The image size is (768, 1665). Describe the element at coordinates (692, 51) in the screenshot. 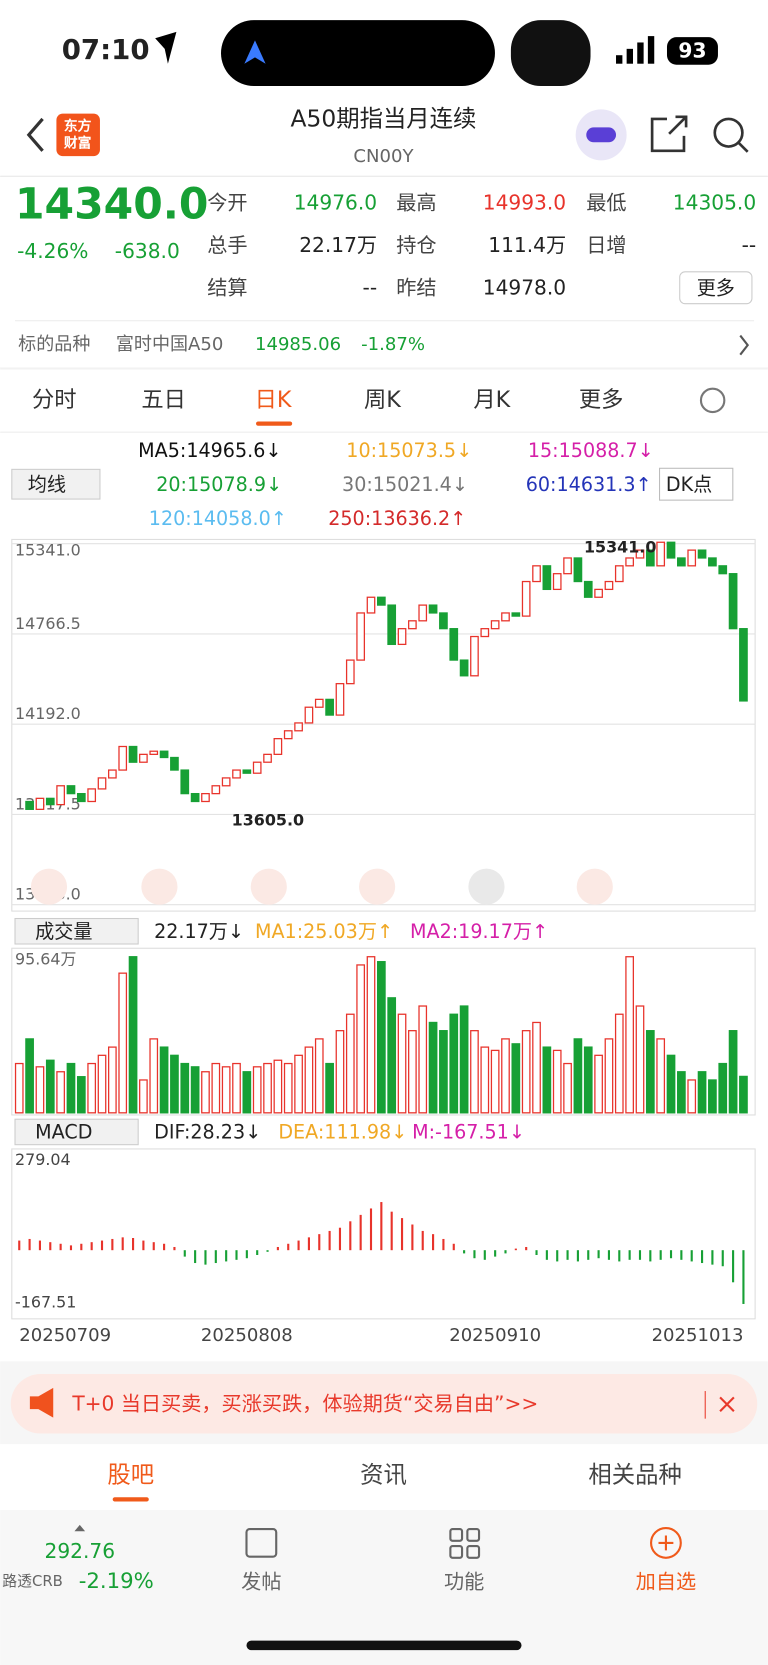

I see `battery-level: 93` at that location.